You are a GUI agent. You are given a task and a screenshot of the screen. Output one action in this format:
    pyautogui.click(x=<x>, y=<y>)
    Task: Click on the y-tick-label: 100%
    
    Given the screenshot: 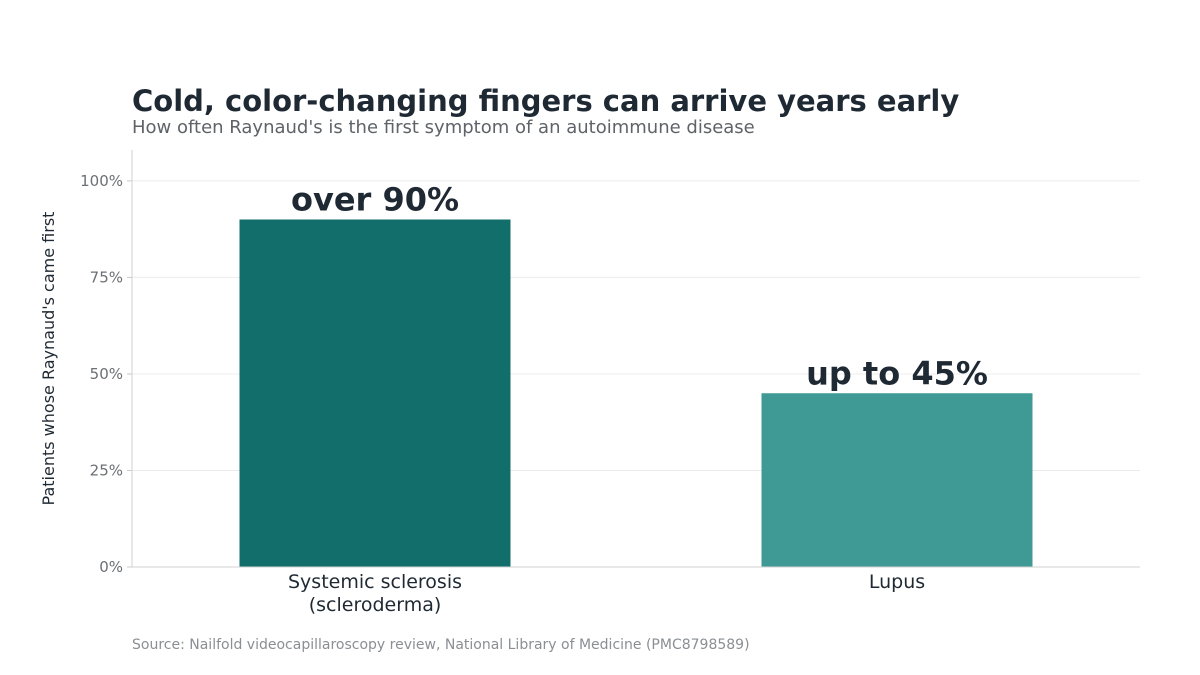 What is the action you would take?
    pyautogui.click(x=101, y=181)
    